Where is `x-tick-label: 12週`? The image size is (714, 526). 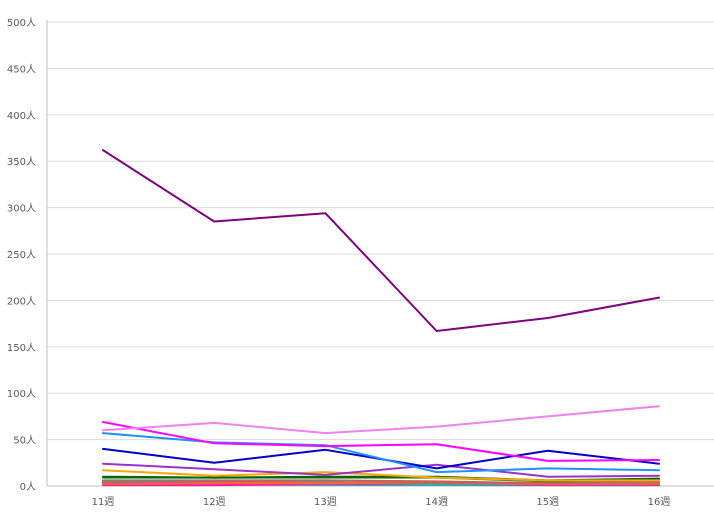
x-tick-label: 12週 is located at coordinates (214, 502).